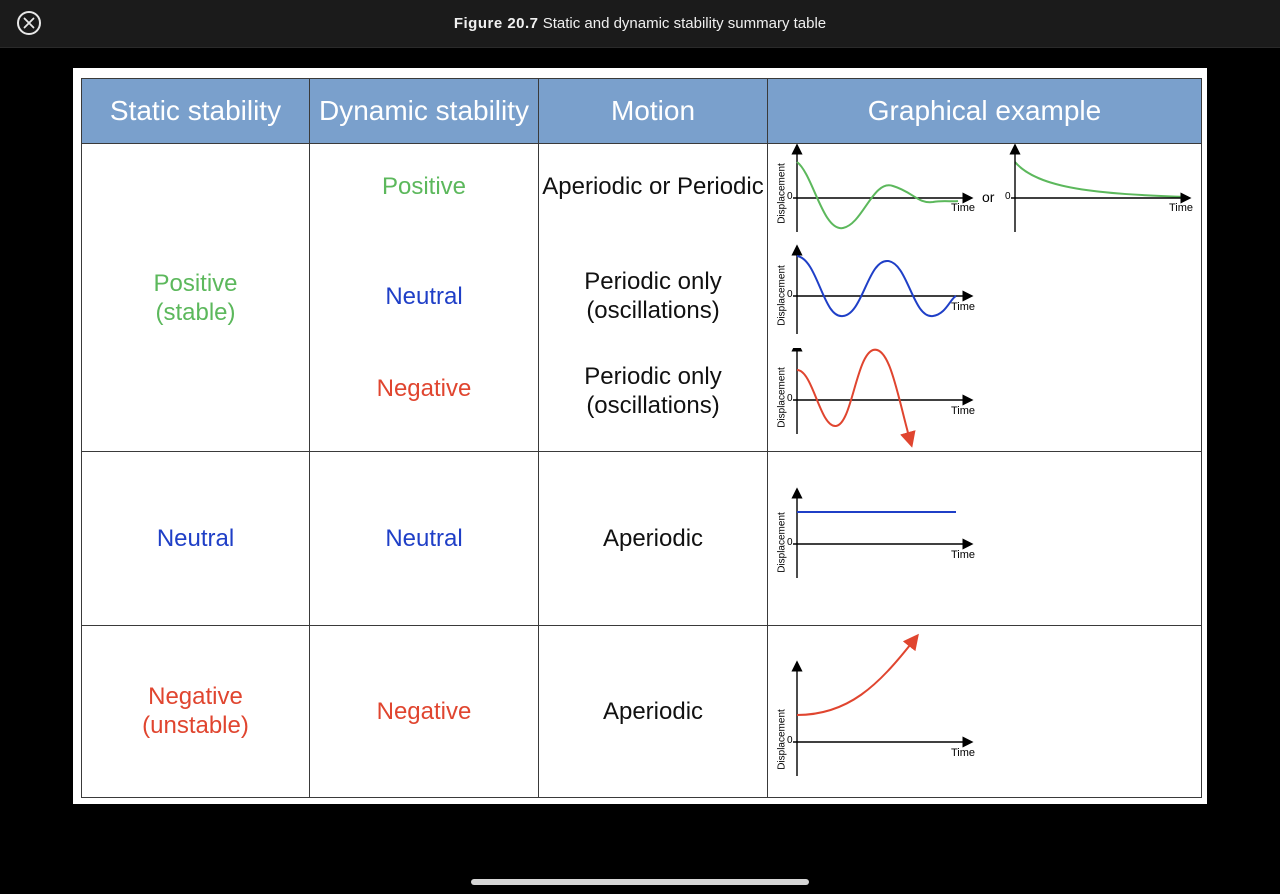 The width and height of the screenshot is (1280, 894). Describe the element at coordinates (195, 711) in the screenshot. I see `static-negative-cell: Negative (unstable)` at that location.